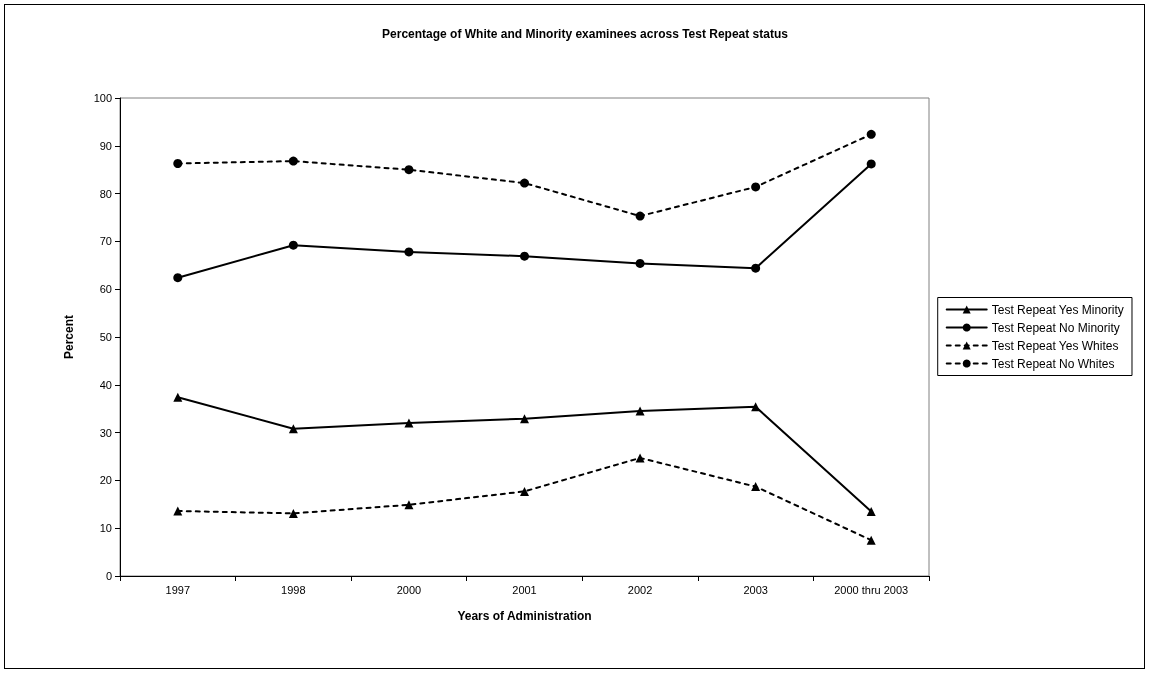  Describe the element at coordinates (105, 384) in the screenshot. I see `y-tick-label: 40` at that location.